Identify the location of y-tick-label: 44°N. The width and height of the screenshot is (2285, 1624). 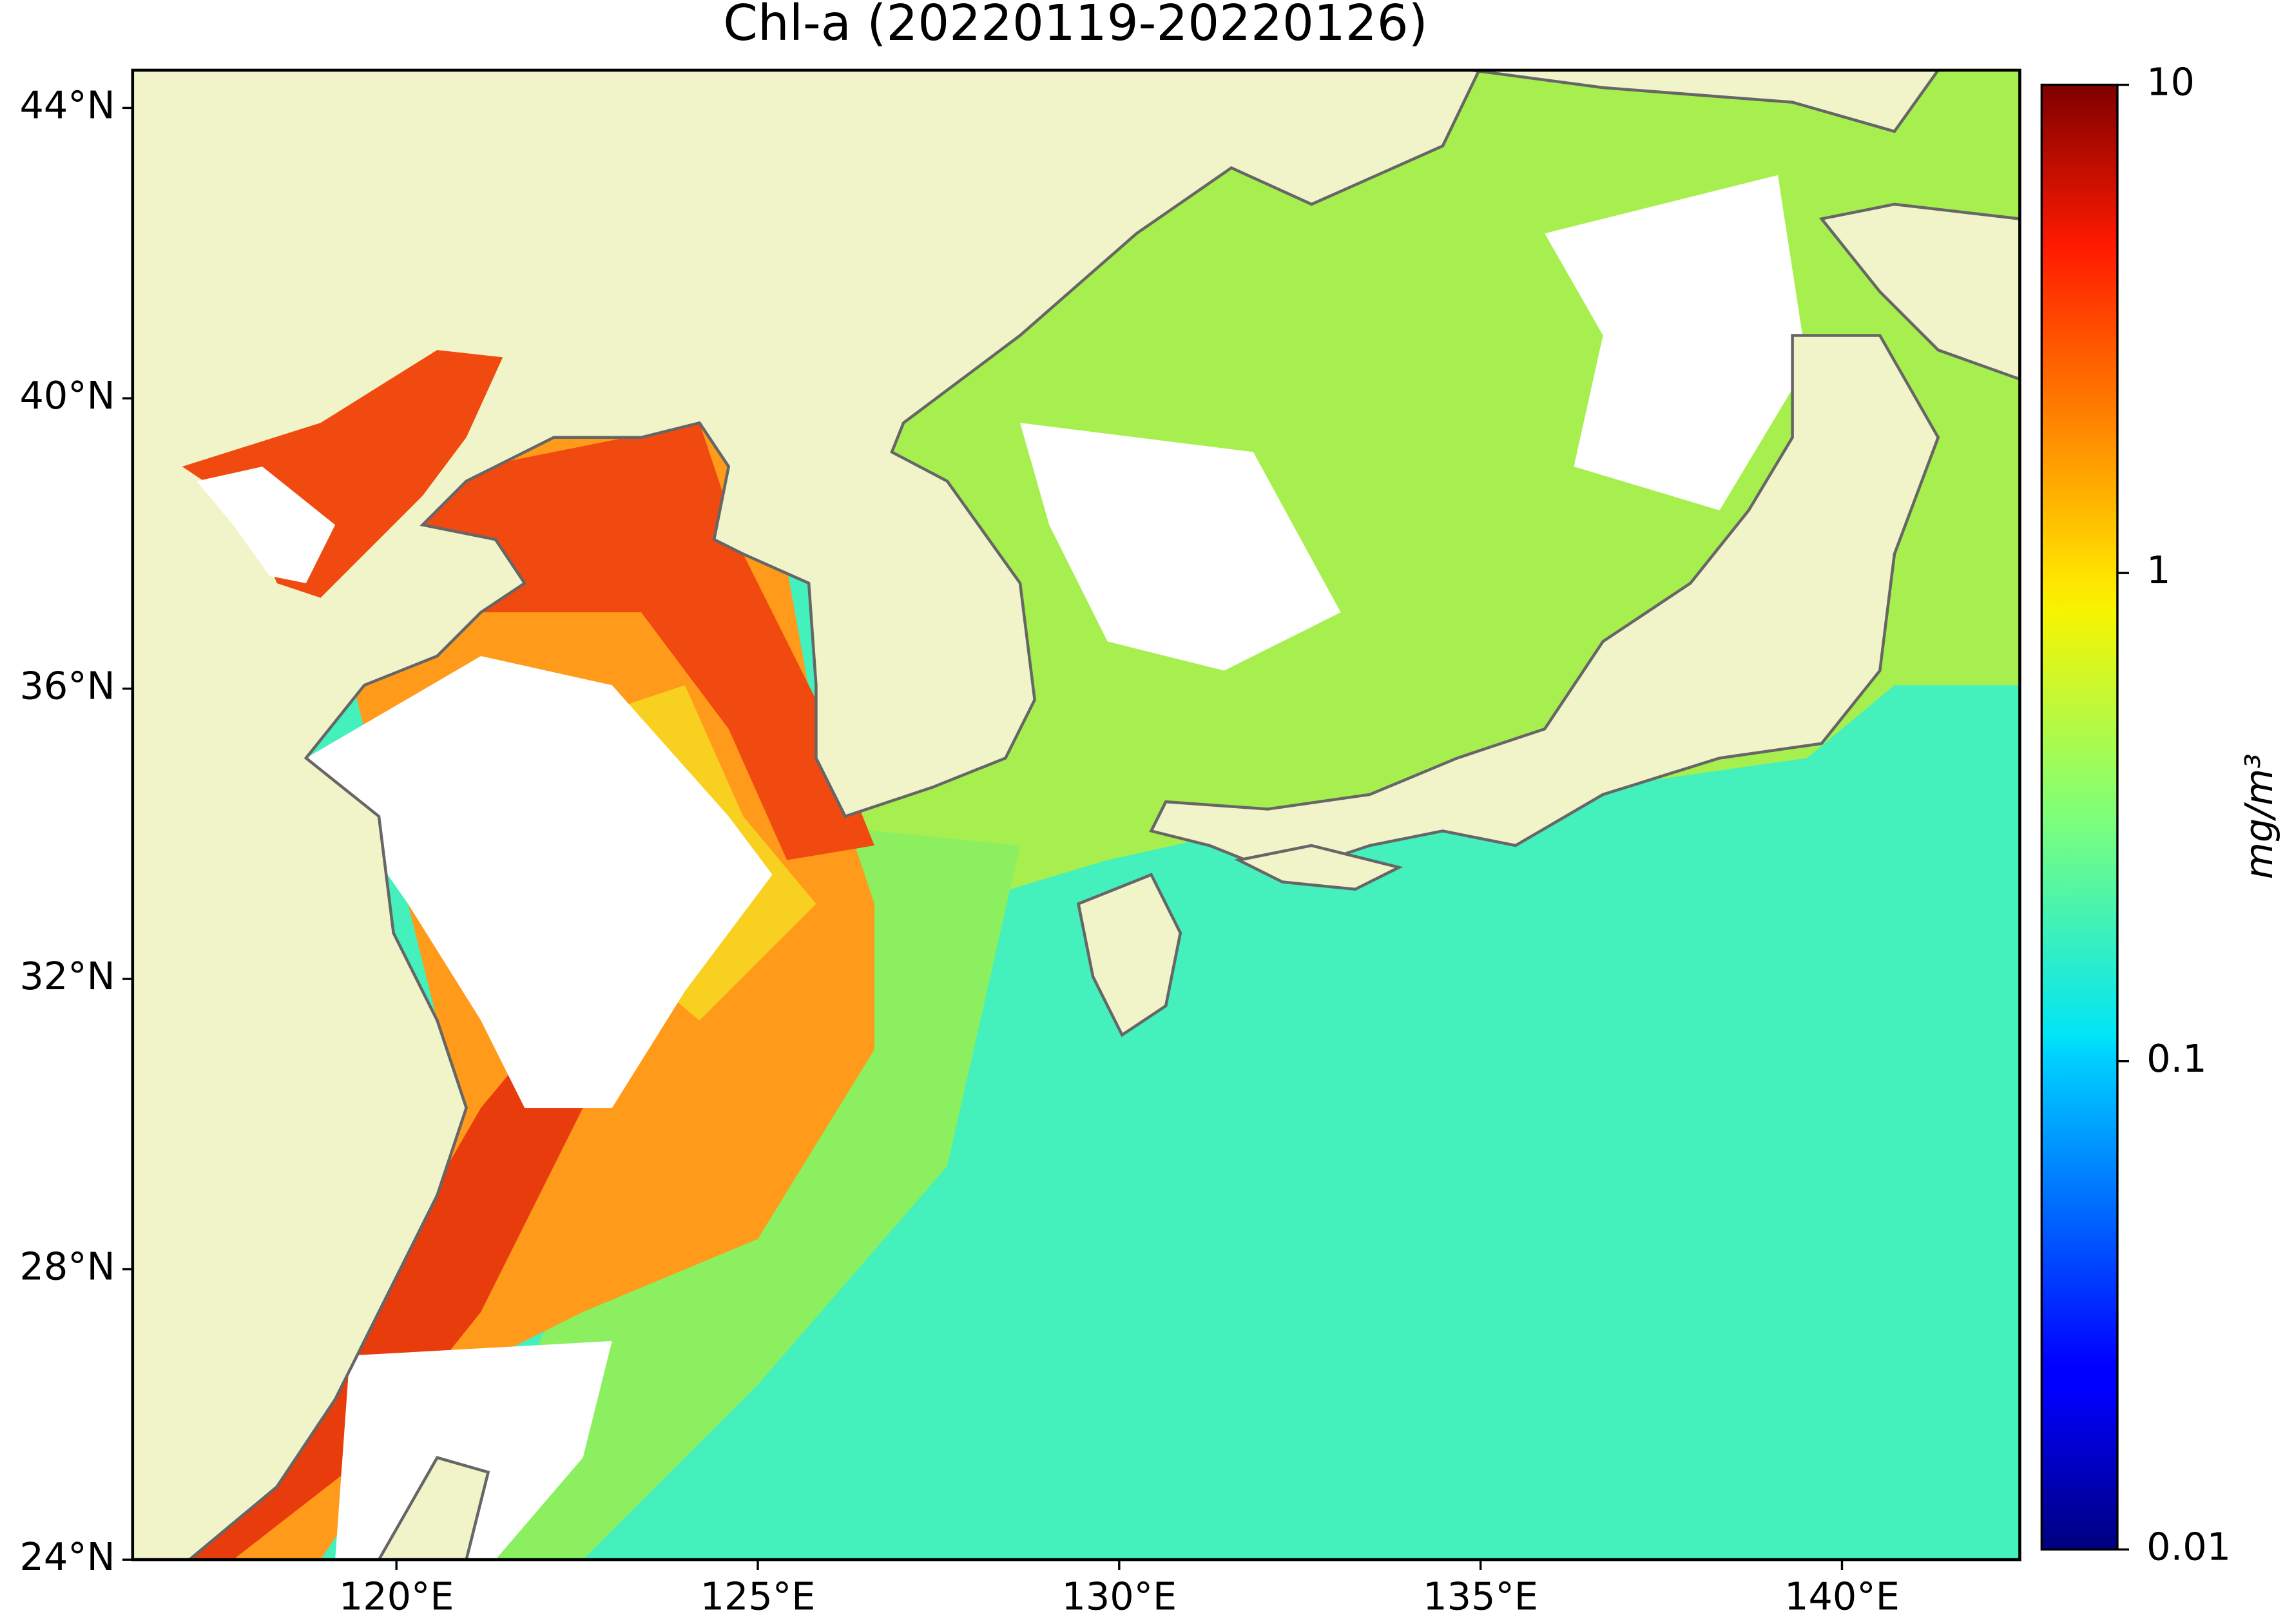
(67, 105).